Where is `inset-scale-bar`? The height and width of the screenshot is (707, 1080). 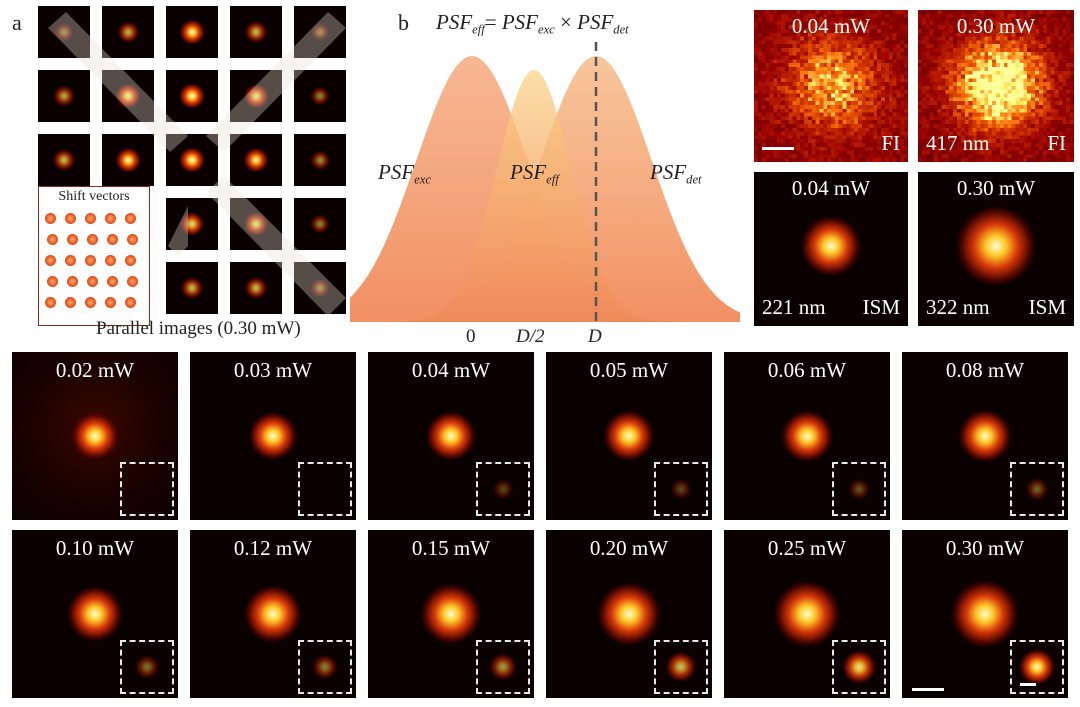 inset-scale-bar is located at coordinates (1028, 684).